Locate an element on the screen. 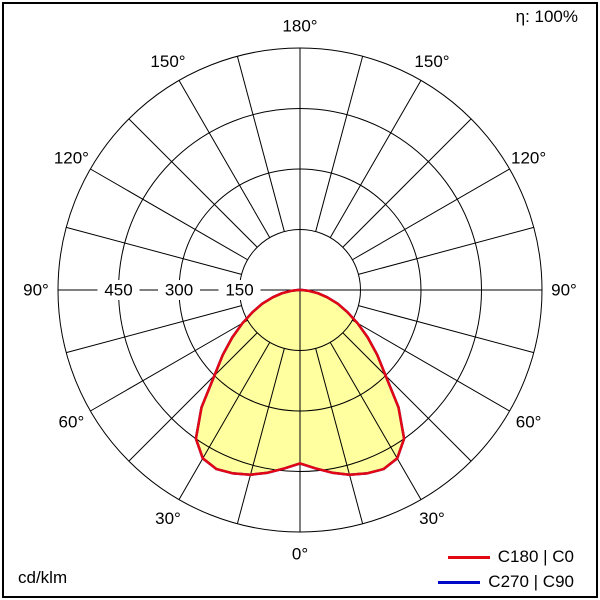 Image resolution: width=600 pixels, height=600 pixels. ring-value-label: 150 is located at coordinates (239, 290).